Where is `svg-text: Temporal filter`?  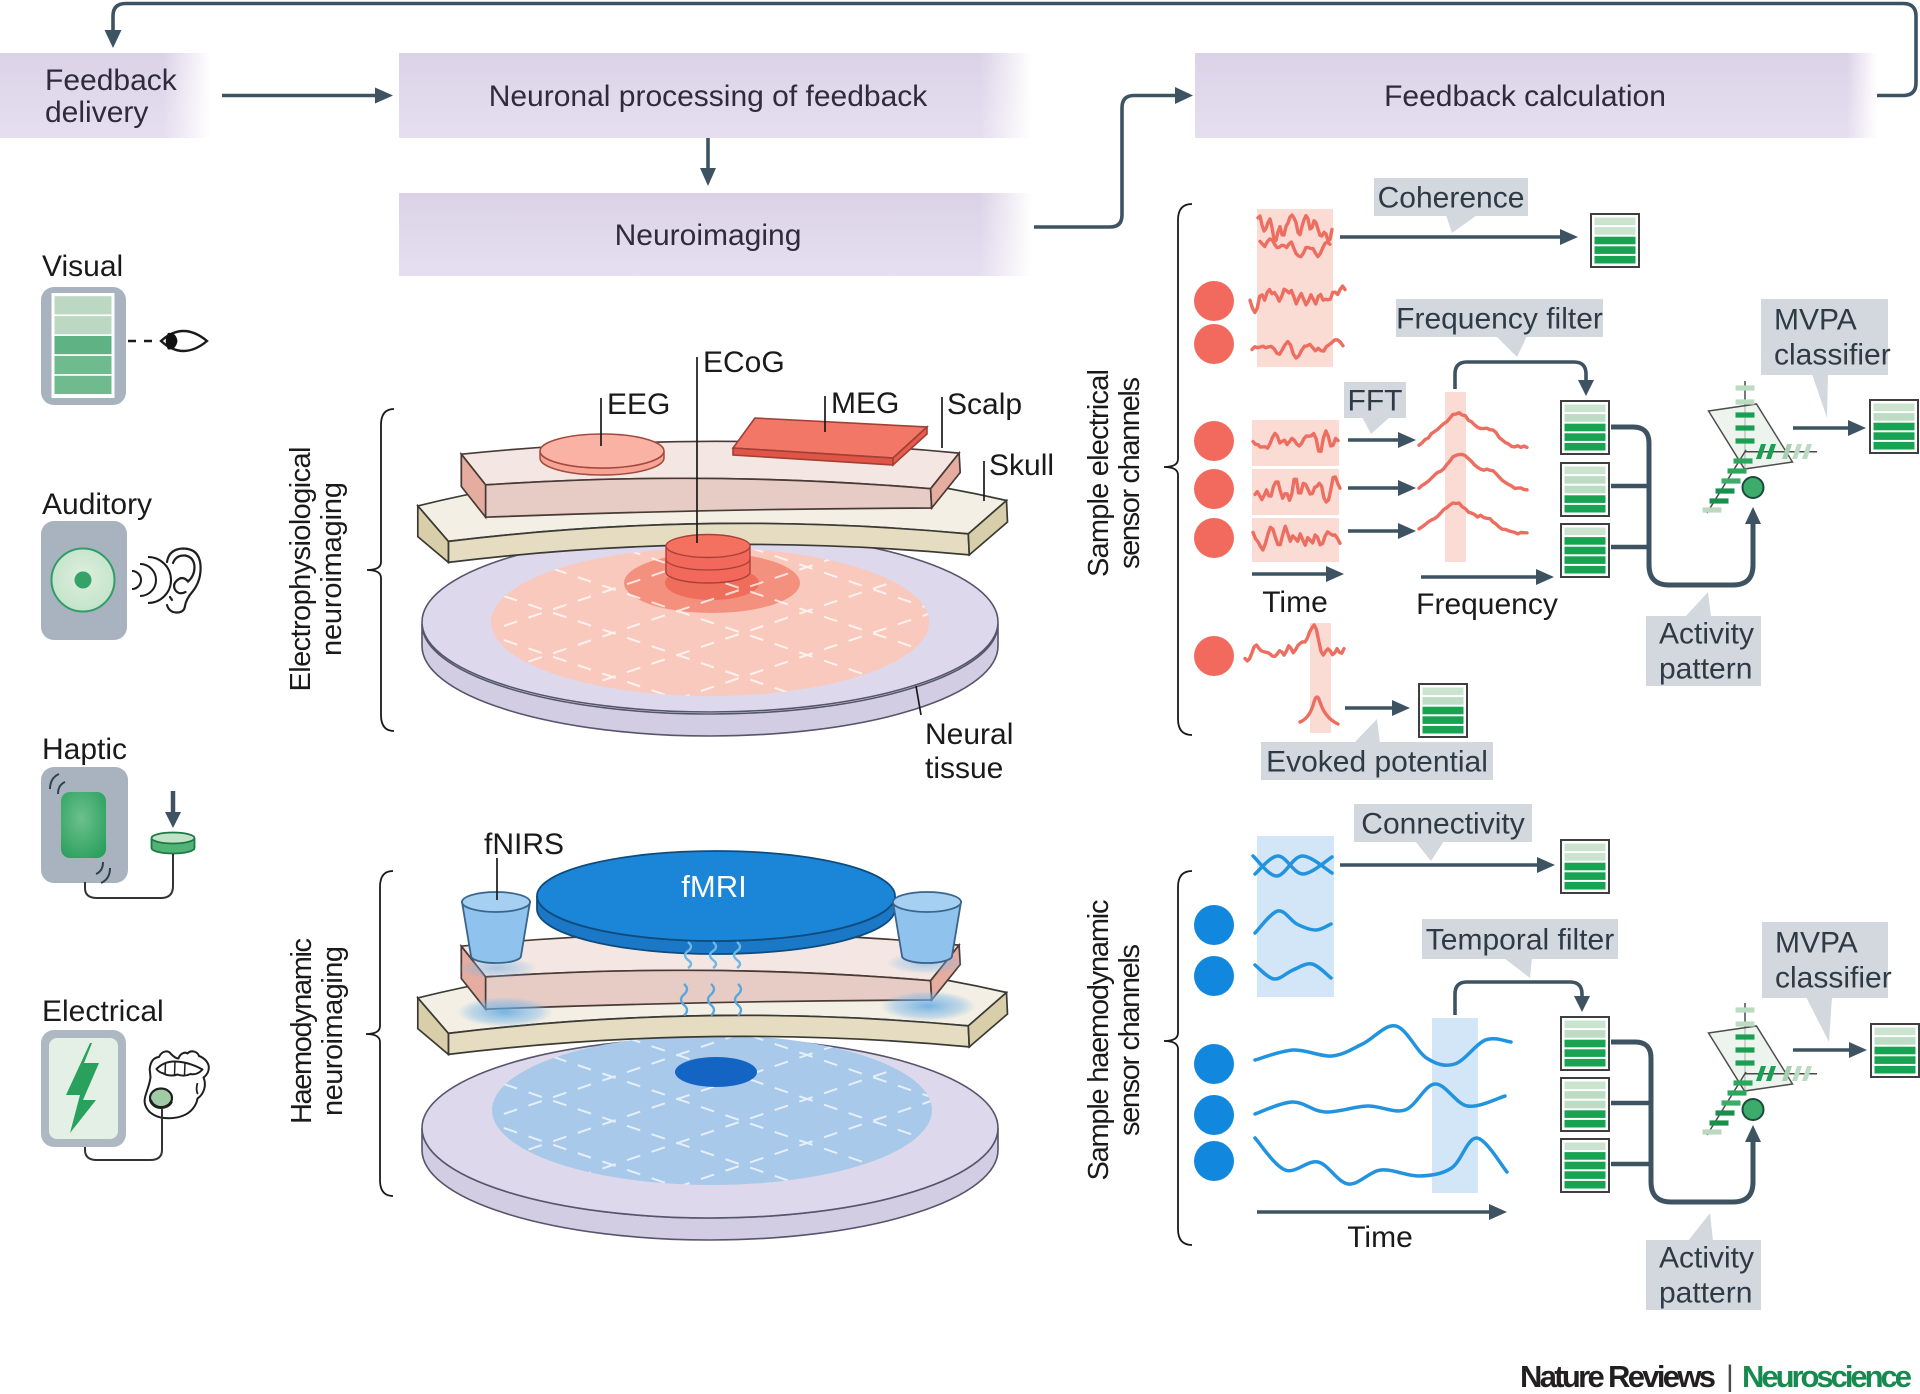
svg-text: Temporal filter is located at coordinates (1520, 940).